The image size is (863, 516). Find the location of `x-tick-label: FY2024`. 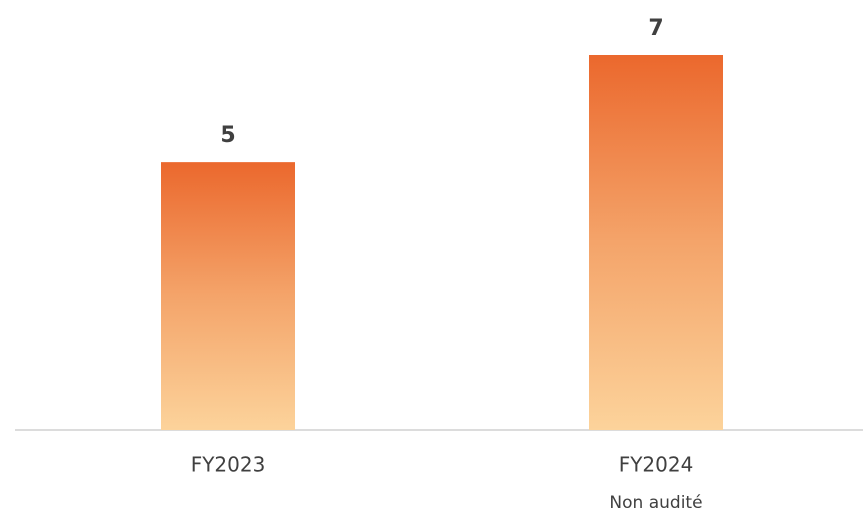

x-tick-label: FY2024 is located at coordinates (656, 465).